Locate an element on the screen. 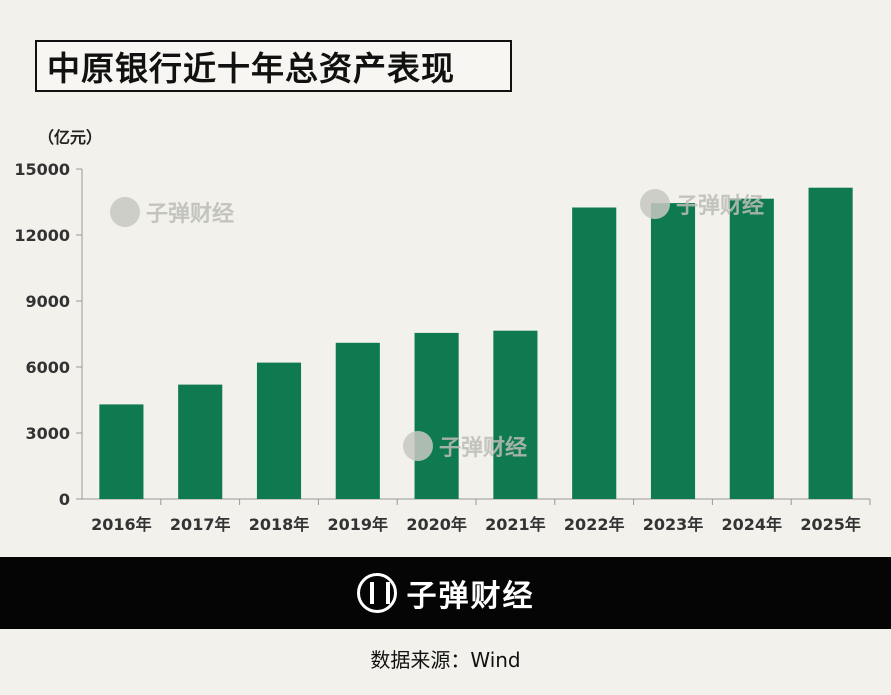  x-tick-label: 2024年 is located at coordinates (752, 524).